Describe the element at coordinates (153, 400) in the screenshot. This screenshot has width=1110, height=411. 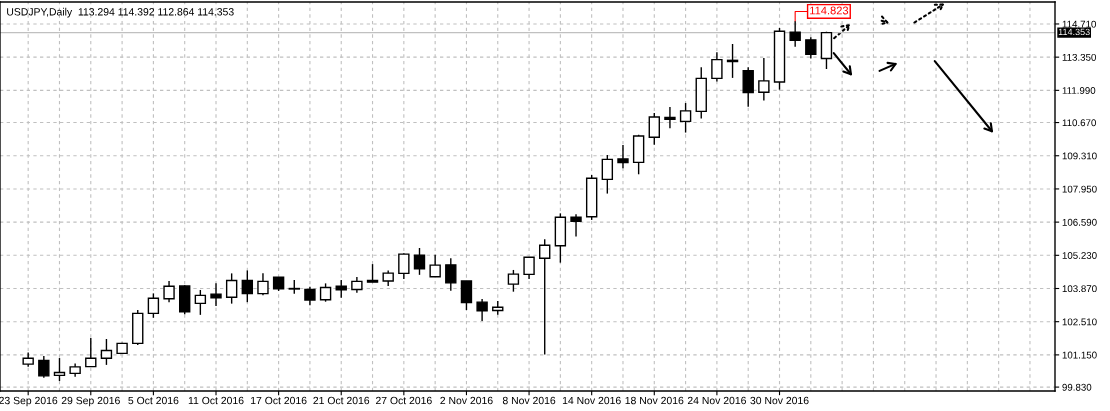
I see `x-tick-label: 5 Oct 2016` at that location.